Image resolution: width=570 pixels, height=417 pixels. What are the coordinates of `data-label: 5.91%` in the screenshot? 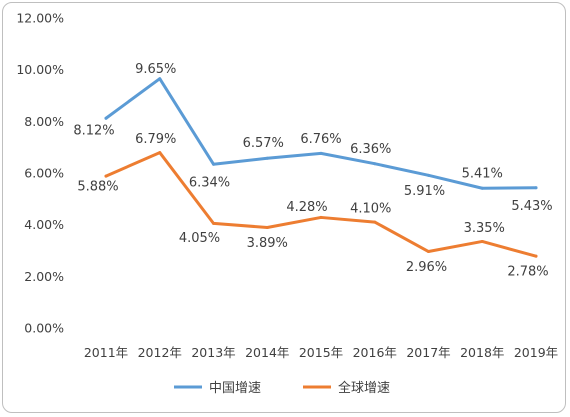 It's located at (424, 191).